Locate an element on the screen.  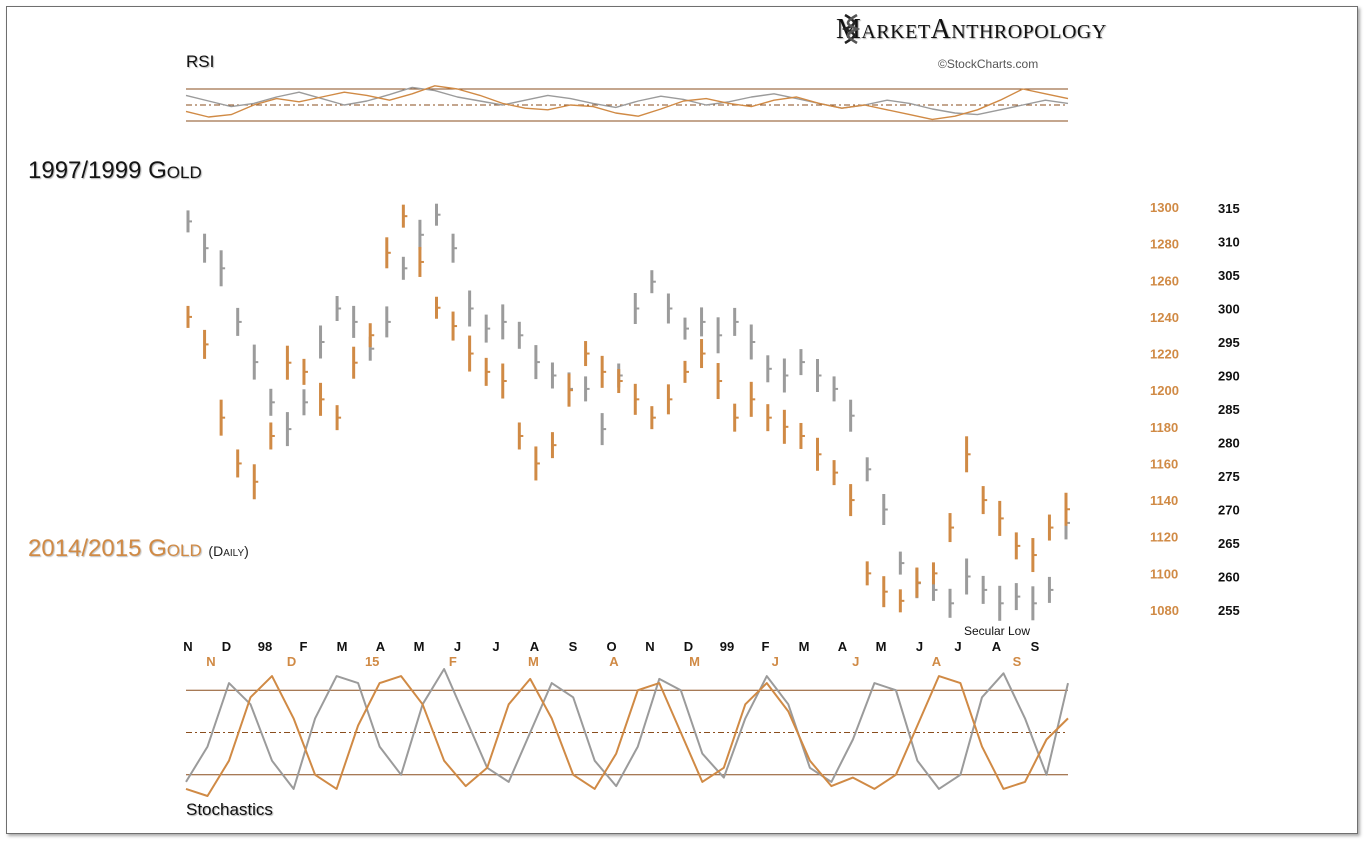
y-tick-1997-310: 310 is located at coordinates (1229, 242).